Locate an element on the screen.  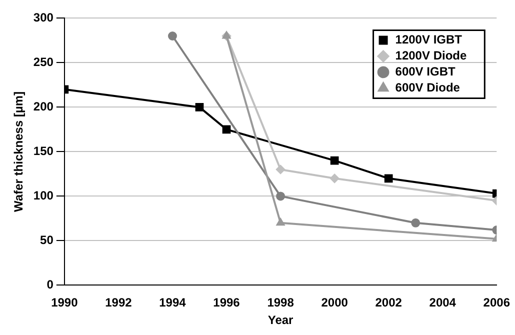
y-tick-label: 250 is located at coordinates (43, 62).